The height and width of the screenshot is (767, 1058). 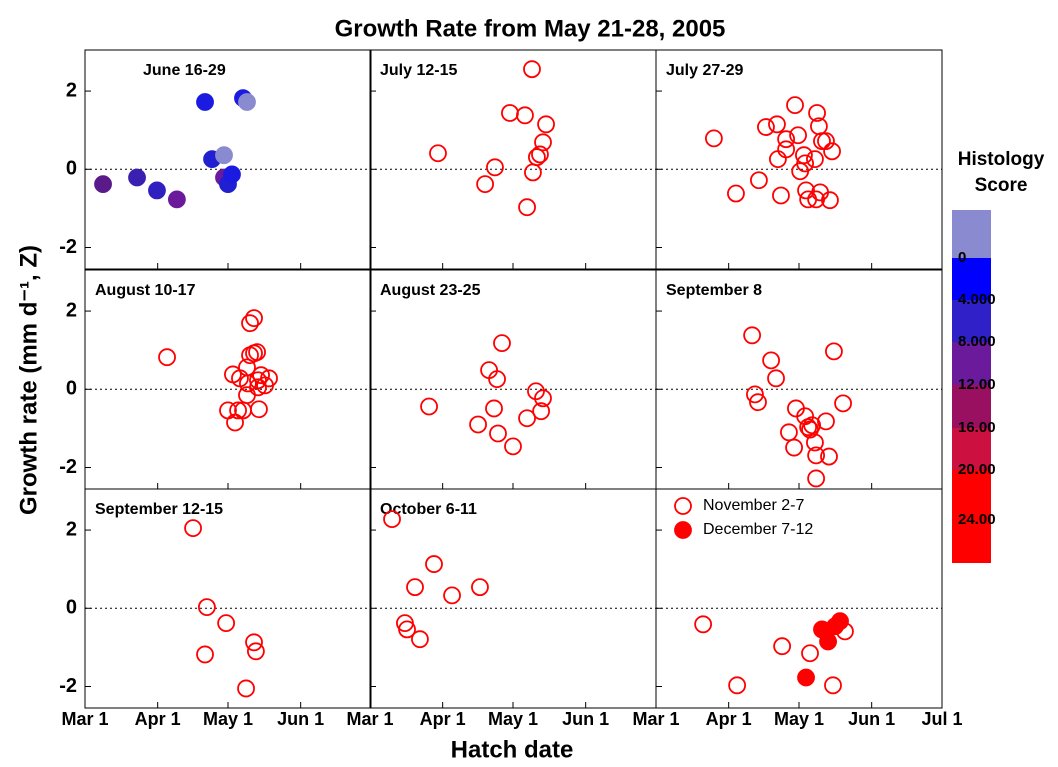 What do you see at coordinates (530, 28) in the screenshot?
I see `chart-title: Growth Rate from May 21-28, 2005` at bounding box center [530, 28].